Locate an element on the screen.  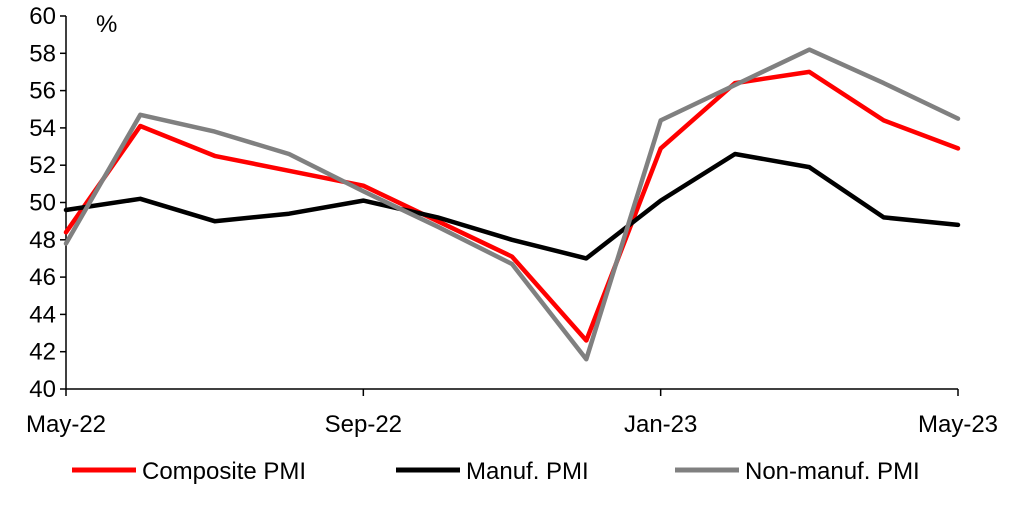
y-tick-label: 56 is located at coordinates (42, 91).